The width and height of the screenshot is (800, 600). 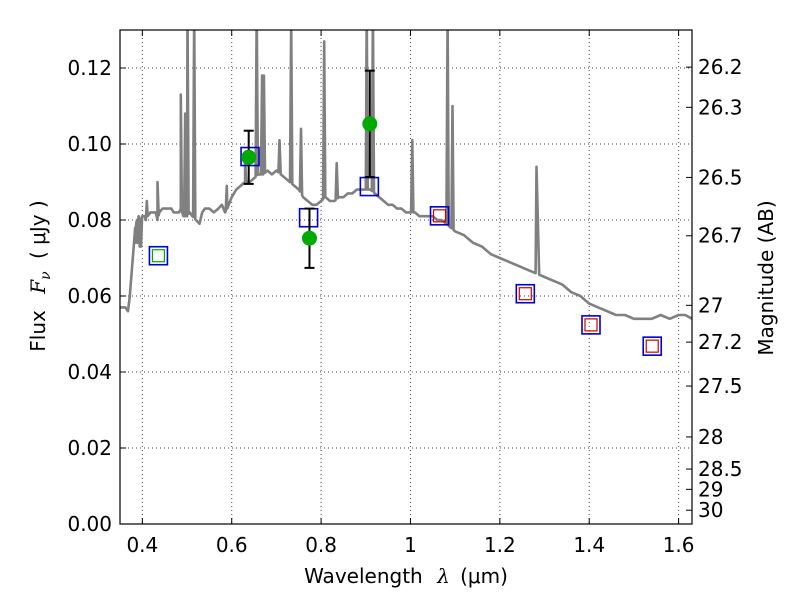 What do you see at coordinates (89, 68) in the screenshot?
I see `y-tick-label: 0.12` at bounding box center [89, 68].